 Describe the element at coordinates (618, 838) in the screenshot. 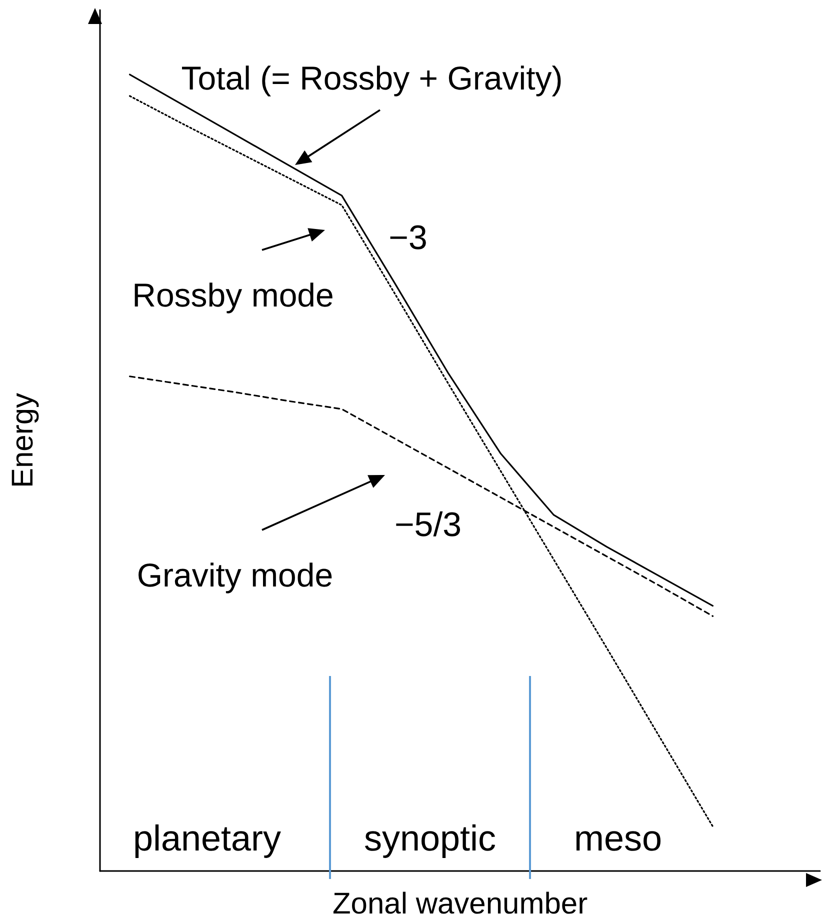

I see `annotation: meso` at that location.